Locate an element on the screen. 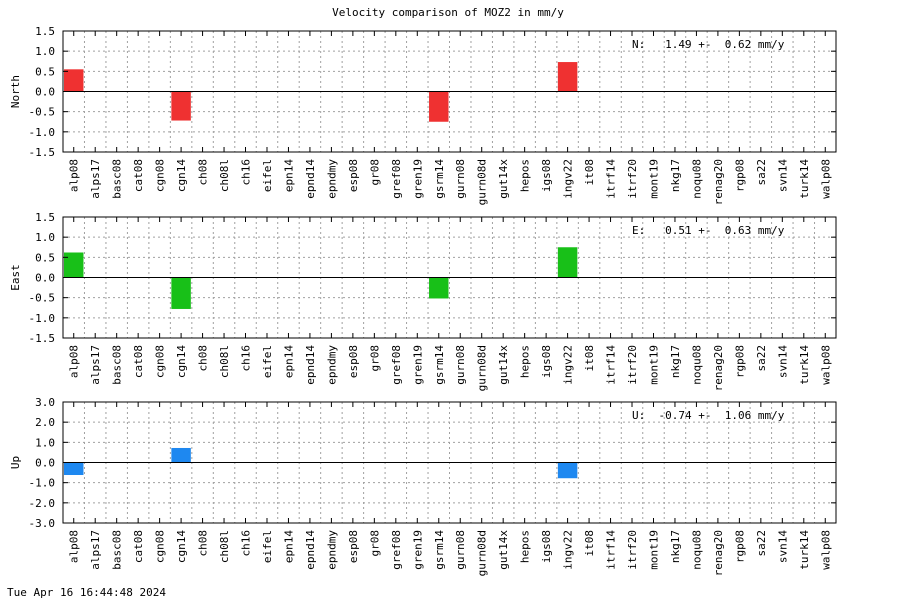  y-tick-label: -1.5 is located at coordinates (42, 338).